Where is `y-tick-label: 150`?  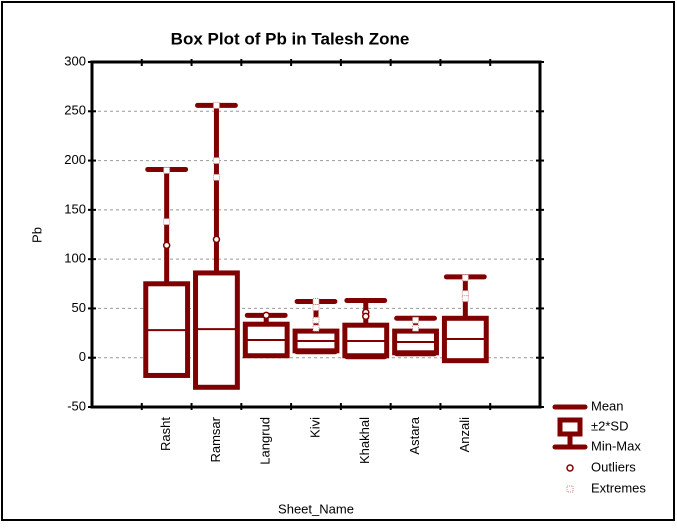
y-tick-label: 150 is located at coordinates (75, 208).